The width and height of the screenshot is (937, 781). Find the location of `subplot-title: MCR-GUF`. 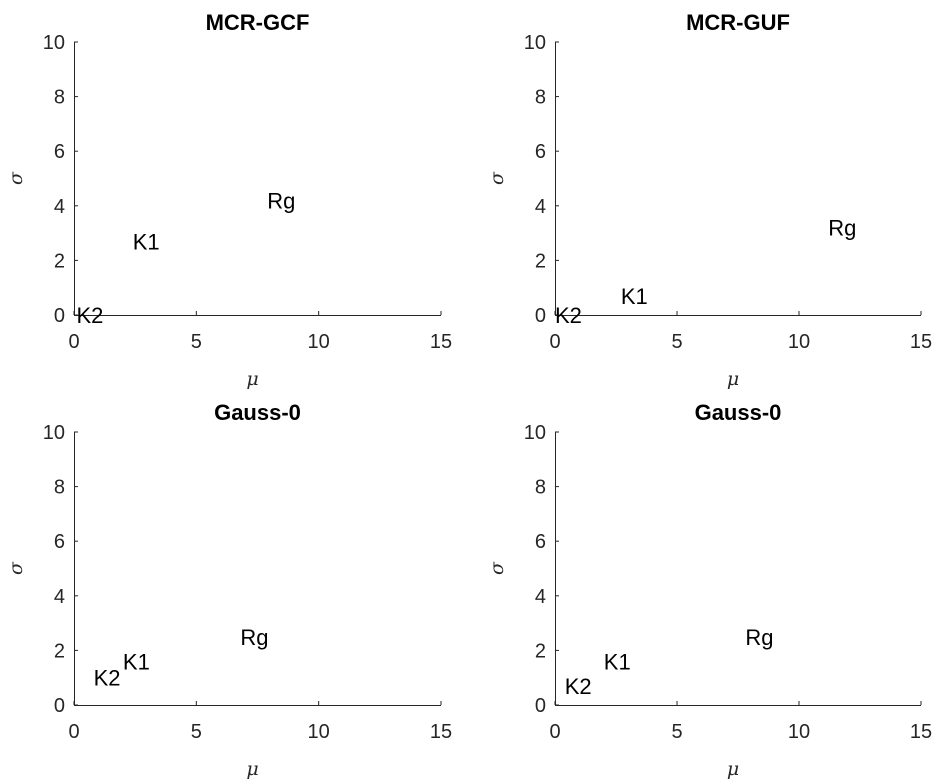

subplot-title: MCR-GUF is located at coordinates (738, 22).